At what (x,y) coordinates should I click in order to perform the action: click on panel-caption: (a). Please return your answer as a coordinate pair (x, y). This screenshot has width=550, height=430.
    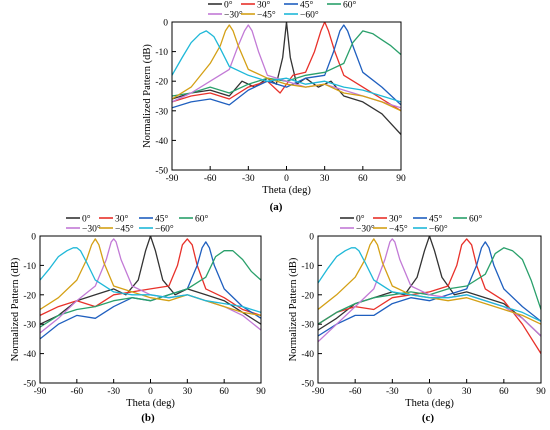
    Looking at the image, I should click on (276, 207).